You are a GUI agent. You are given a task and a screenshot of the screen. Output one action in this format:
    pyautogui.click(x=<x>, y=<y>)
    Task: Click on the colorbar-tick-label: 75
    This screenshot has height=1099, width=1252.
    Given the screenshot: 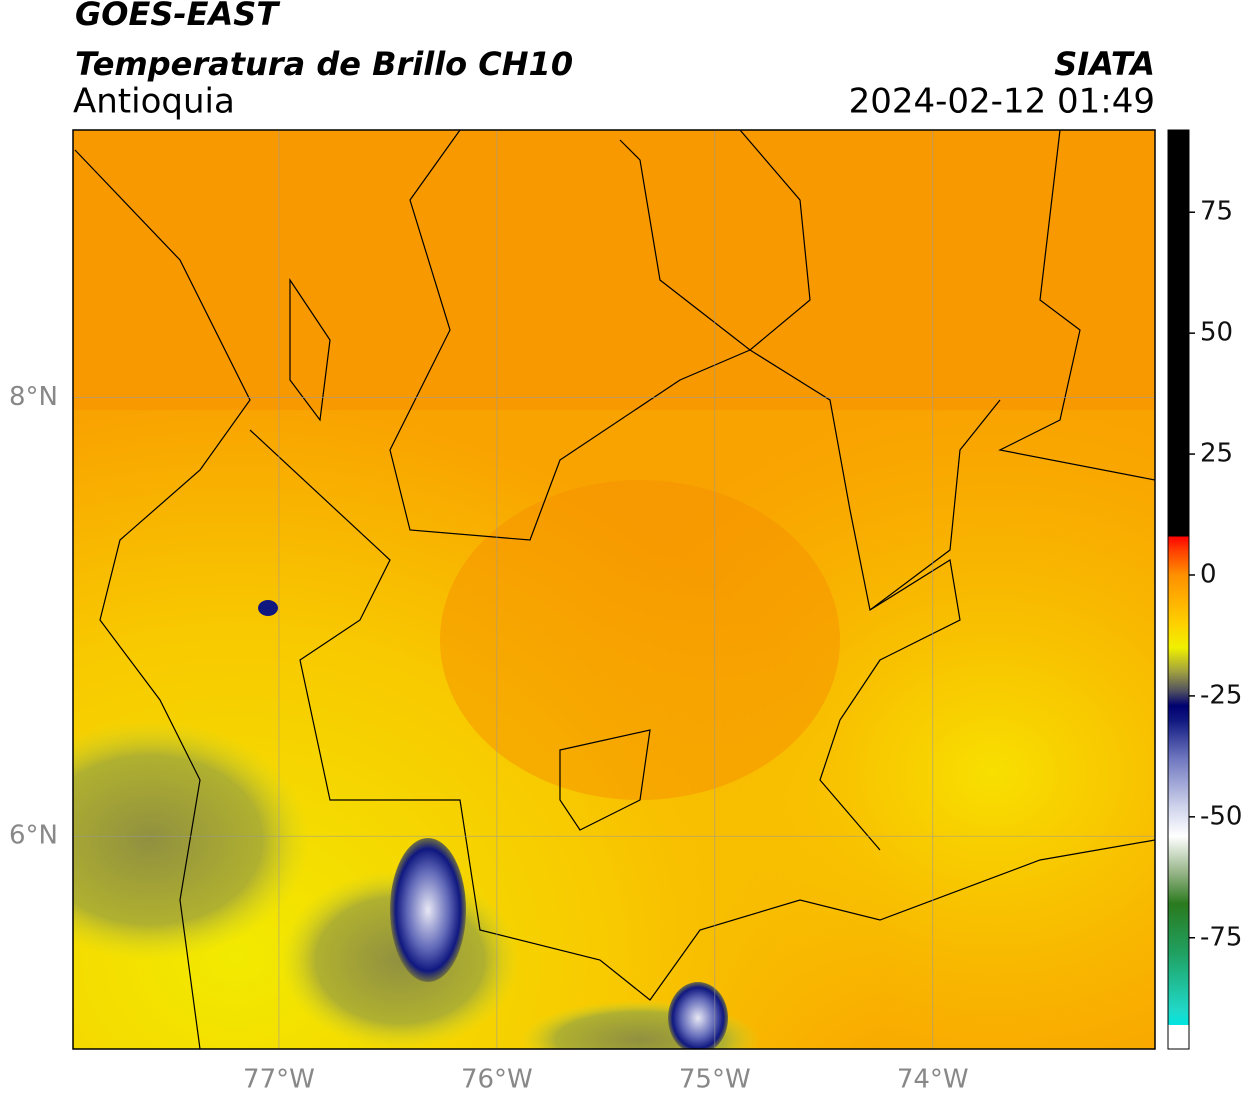 What is the action you would take?
    pyautogui.click(x=1216, y=212)
    